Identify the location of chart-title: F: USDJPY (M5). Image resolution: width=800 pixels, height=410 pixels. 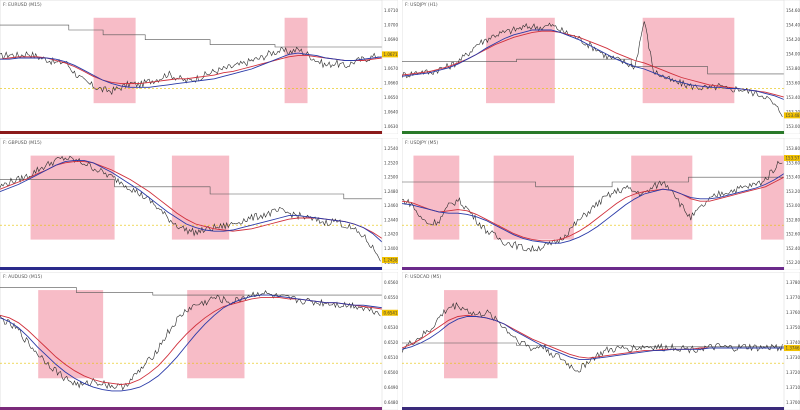
(421, 143).